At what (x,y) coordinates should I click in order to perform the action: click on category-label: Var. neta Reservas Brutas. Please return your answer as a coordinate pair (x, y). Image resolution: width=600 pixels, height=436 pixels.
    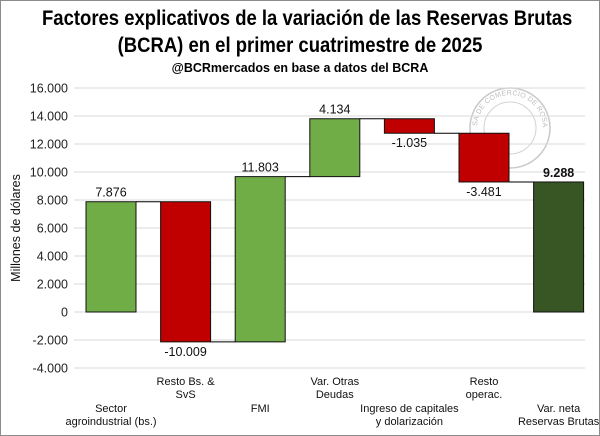
    Looking at the image, I should click on (559, 415).